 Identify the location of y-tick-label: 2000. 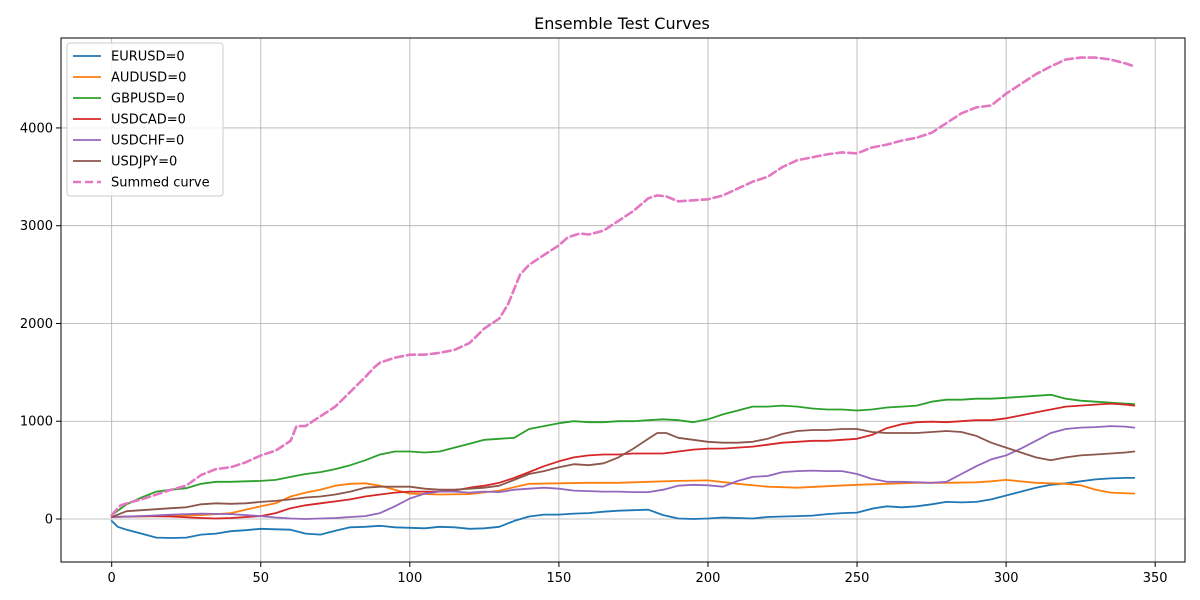
(36, 324).